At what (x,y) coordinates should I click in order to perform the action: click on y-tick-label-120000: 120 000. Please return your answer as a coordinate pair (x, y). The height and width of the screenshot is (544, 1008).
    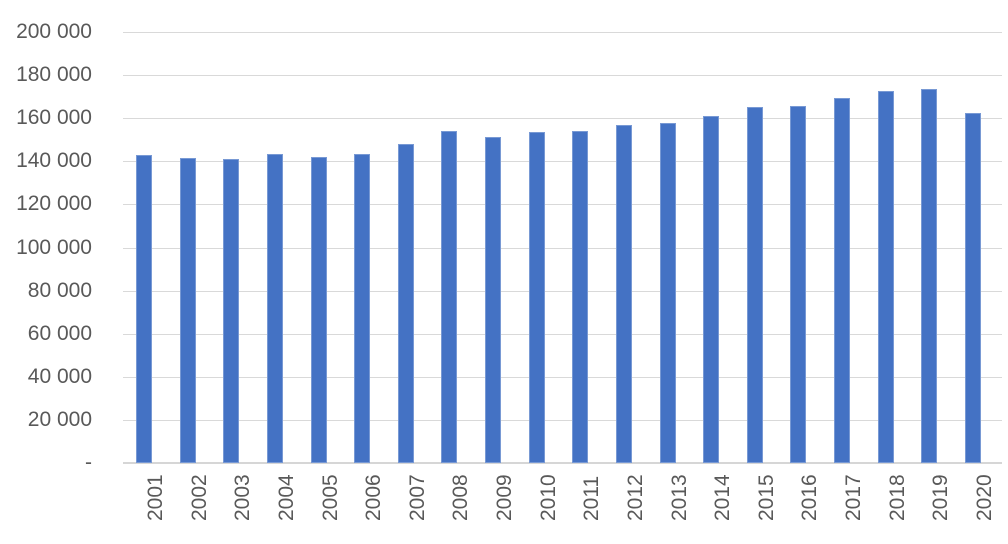
    Looking at the image, I should click on (54, 204).